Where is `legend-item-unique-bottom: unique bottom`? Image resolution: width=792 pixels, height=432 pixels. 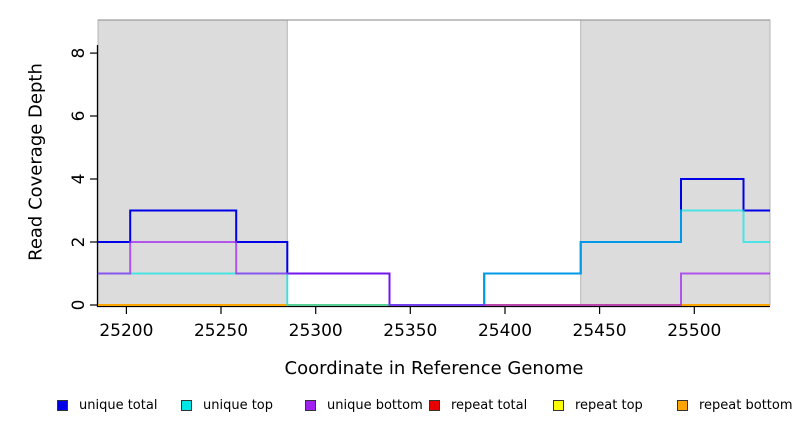
legend-item-unique-bottom: unique bottom is located at coordinates (367, 405).